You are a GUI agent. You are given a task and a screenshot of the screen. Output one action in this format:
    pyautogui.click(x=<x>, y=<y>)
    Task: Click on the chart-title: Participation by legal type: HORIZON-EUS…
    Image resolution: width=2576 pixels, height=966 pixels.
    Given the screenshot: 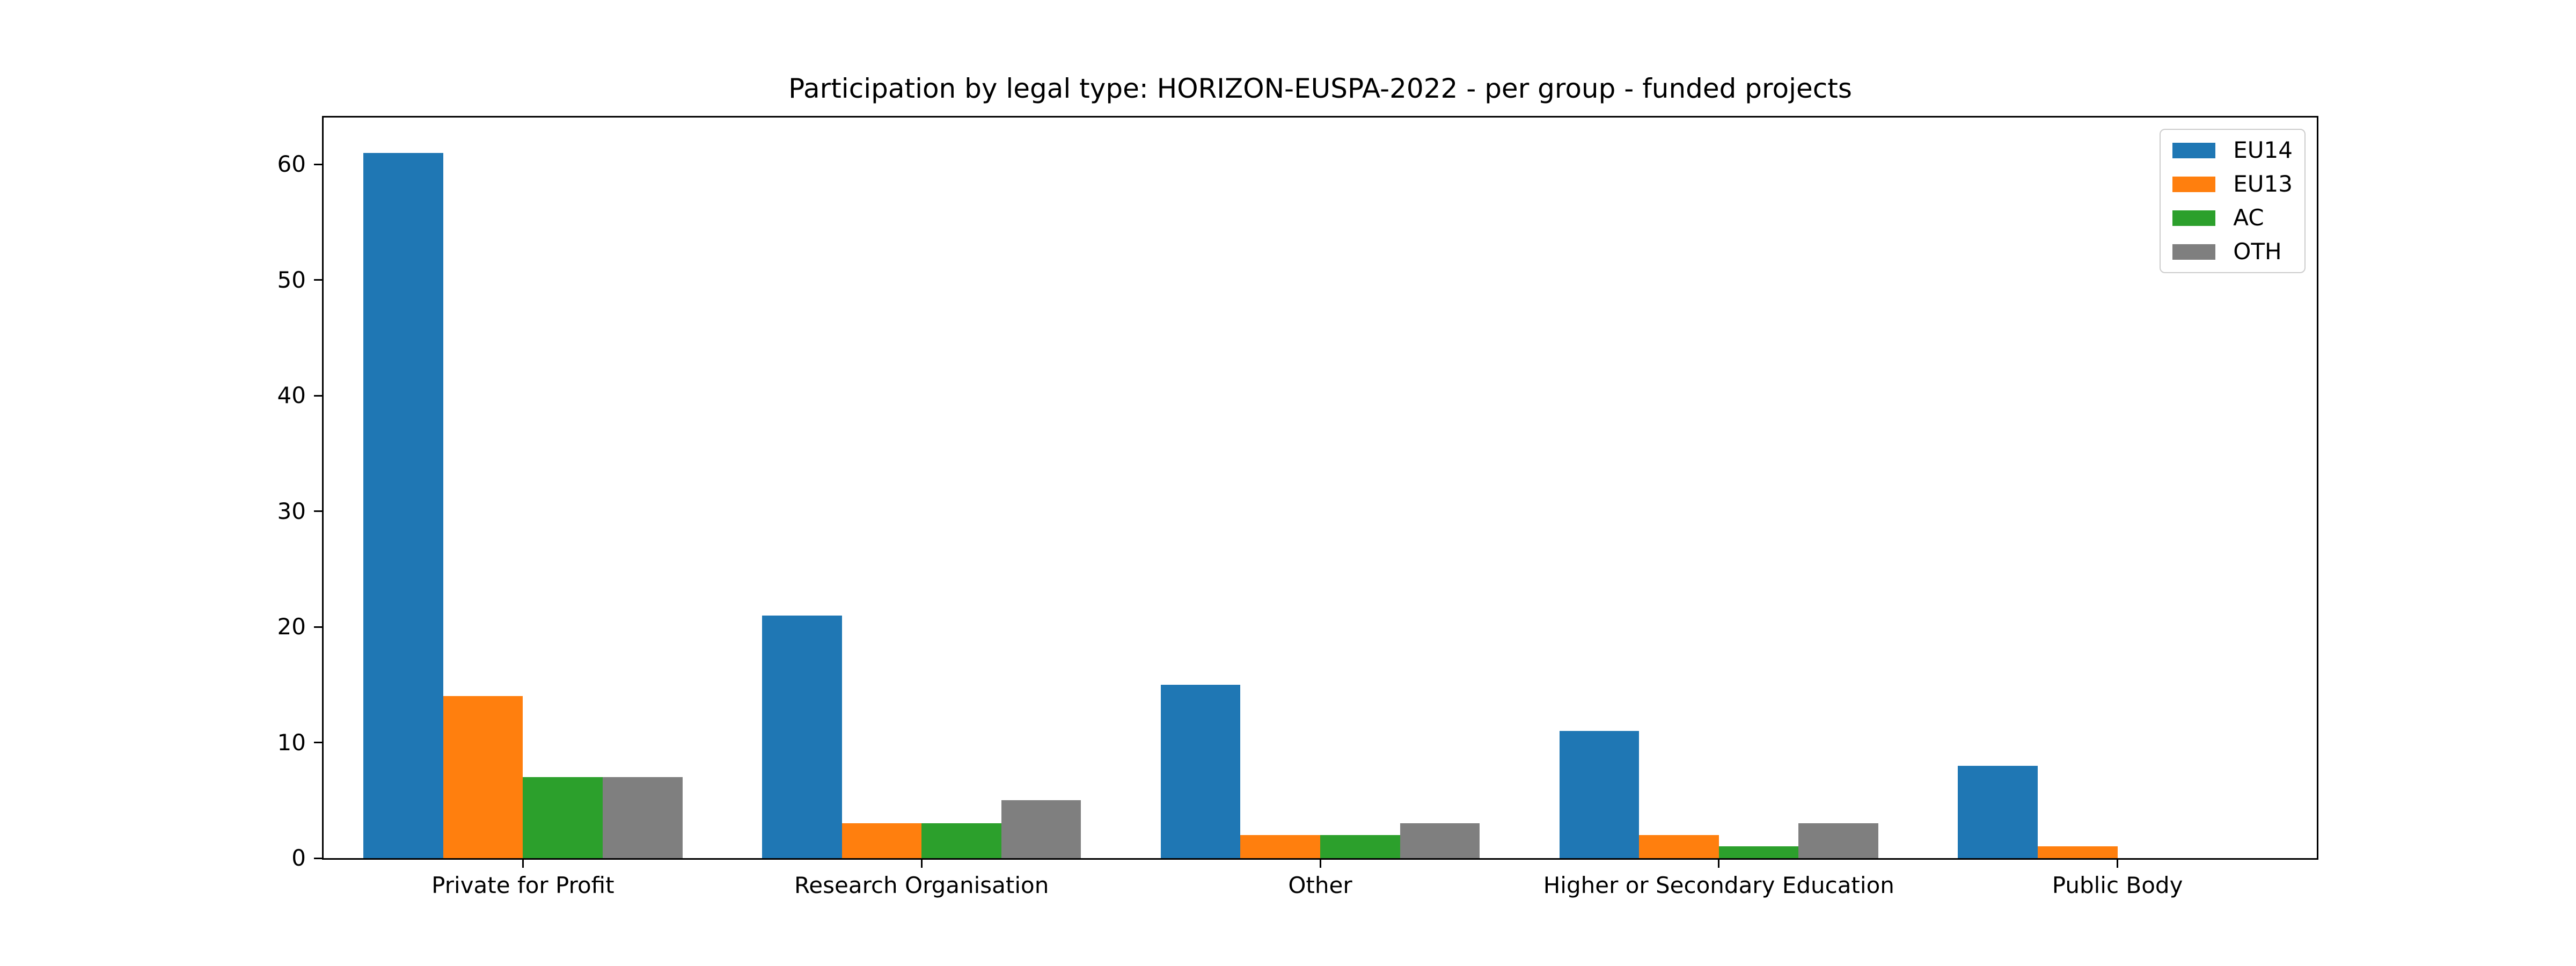 What is the action you would take?
    pyautogui.click(x=1320, y=88)
    